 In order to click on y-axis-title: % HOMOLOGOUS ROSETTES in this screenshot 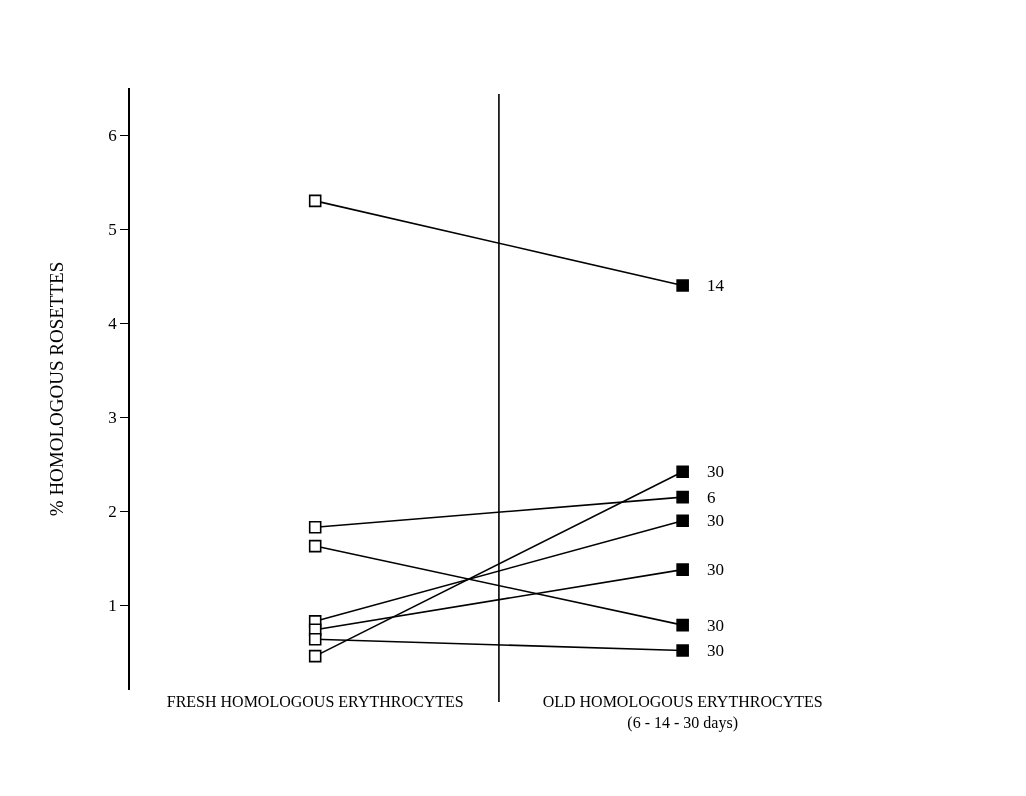, I will do `click(56, 389)`.